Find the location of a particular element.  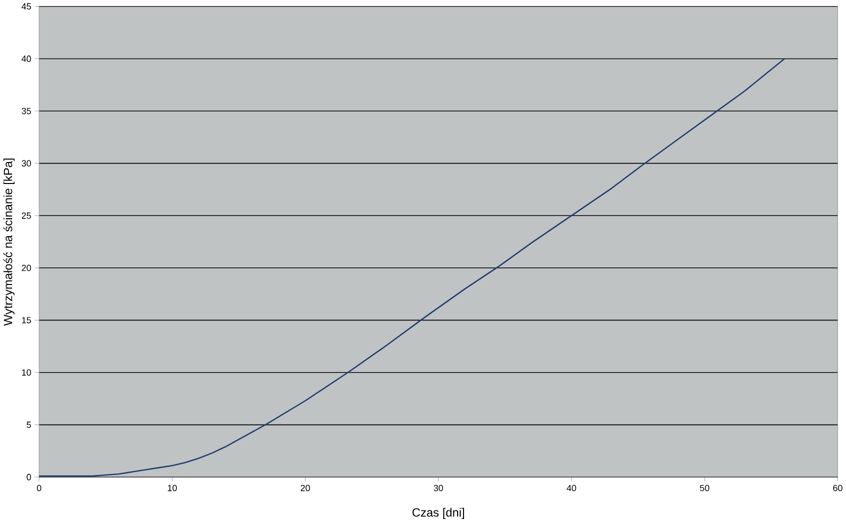

y-tick-label: 10 is located at coordinates (26, 372).